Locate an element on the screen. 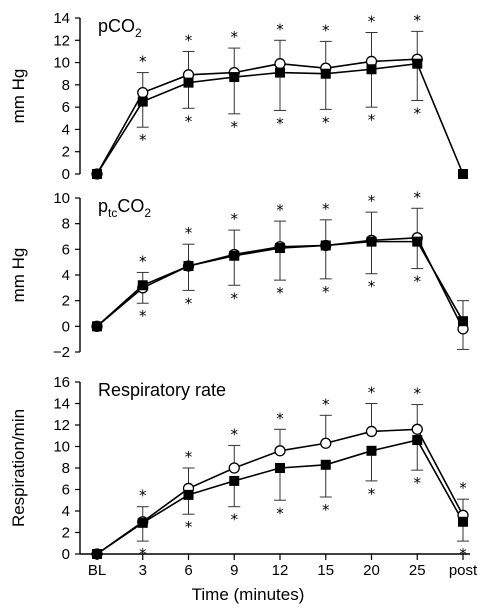  y-tick-label: 14 is located at coordinates (61, 18).